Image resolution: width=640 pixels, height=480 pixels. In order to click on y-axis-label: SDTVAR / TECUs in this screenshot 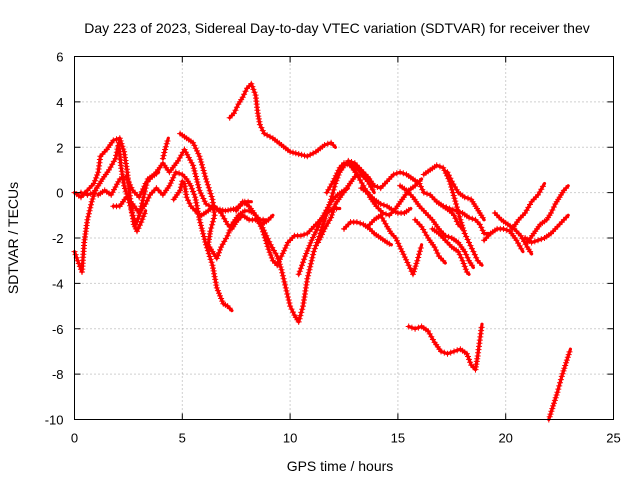, I will do `click(13, 238)`.